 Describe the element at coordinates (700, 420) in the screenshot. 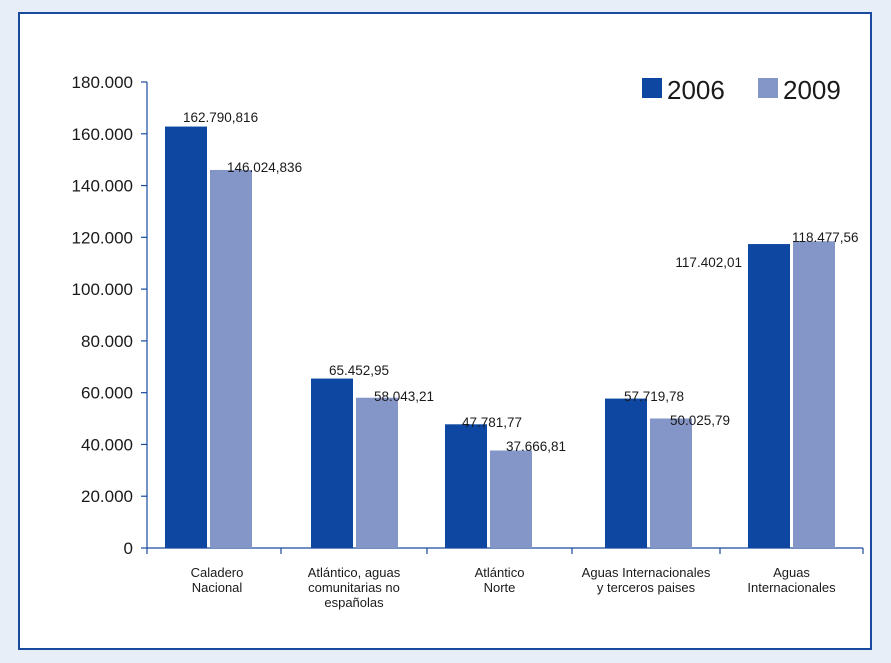

I see `data-label-2009: 50.025,79` at that location.